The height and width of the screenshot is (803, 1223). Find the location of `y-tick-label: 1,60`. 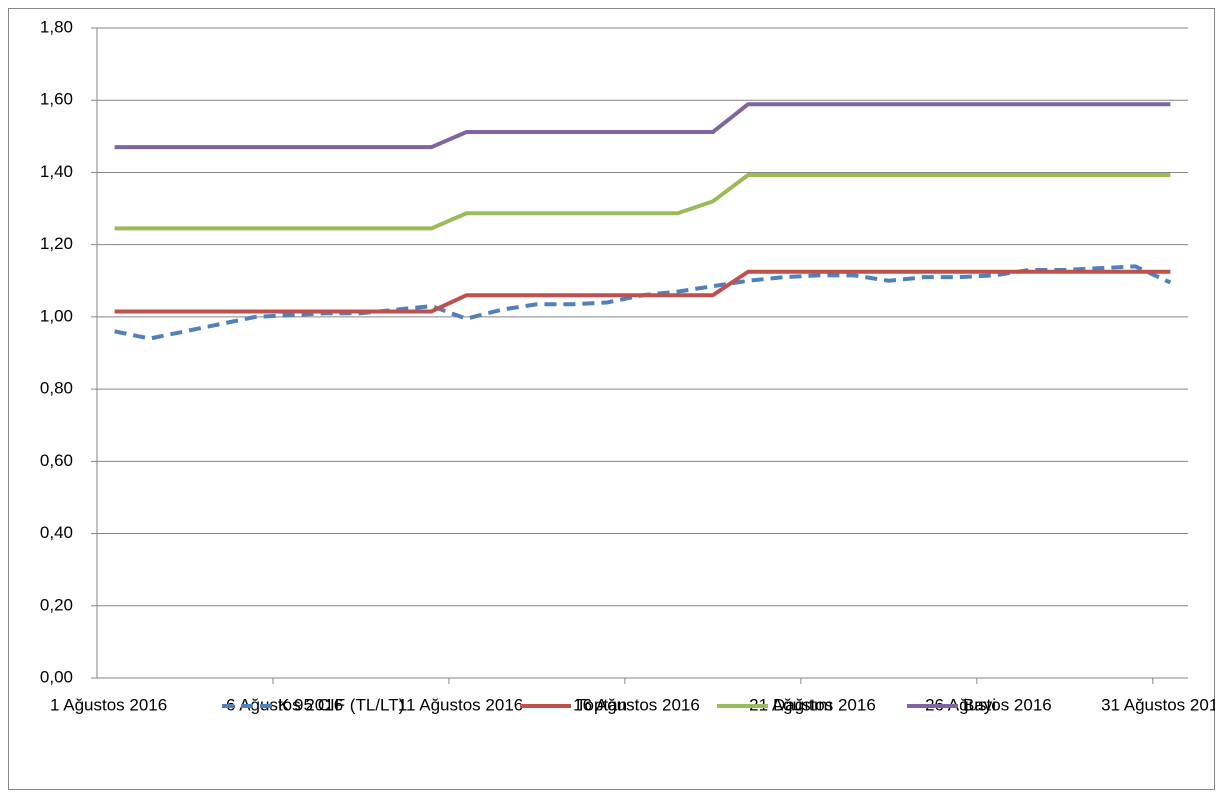

y-tick-label: 1,60 is located at coordinates (56, 99).